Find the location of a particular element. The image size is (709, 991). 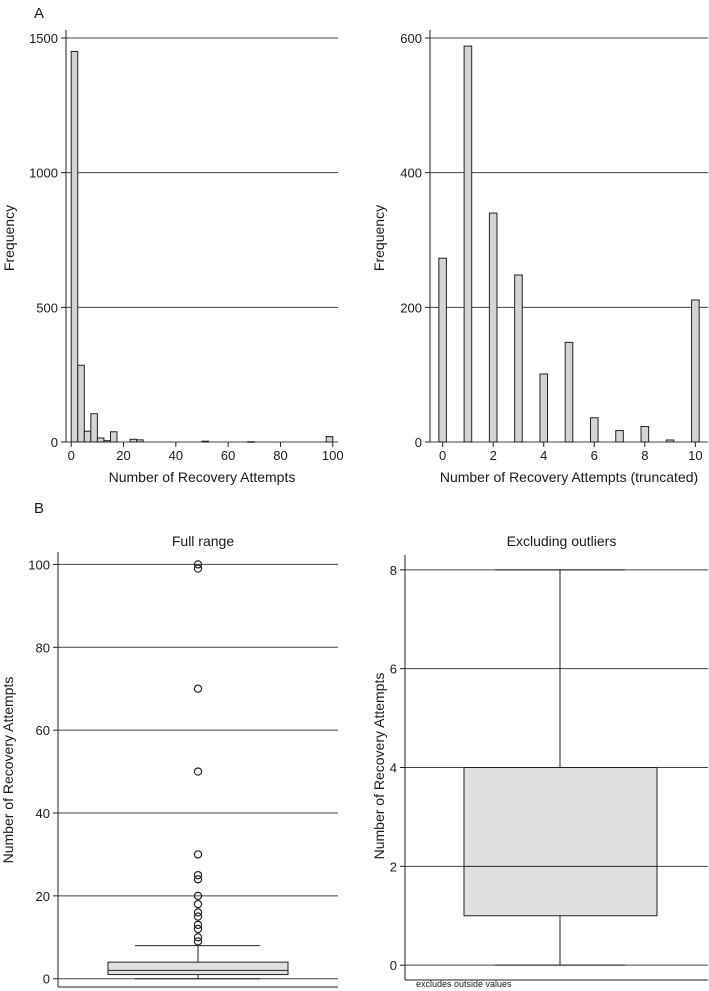

x-tick-label: 40 is located at coordinates (176, 455).